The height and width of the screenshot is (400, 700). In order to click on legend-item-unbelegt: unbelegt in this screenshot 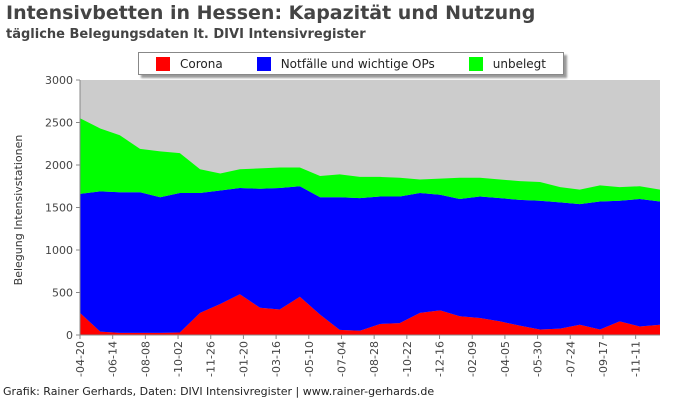, I will do `click(507, 63)`.